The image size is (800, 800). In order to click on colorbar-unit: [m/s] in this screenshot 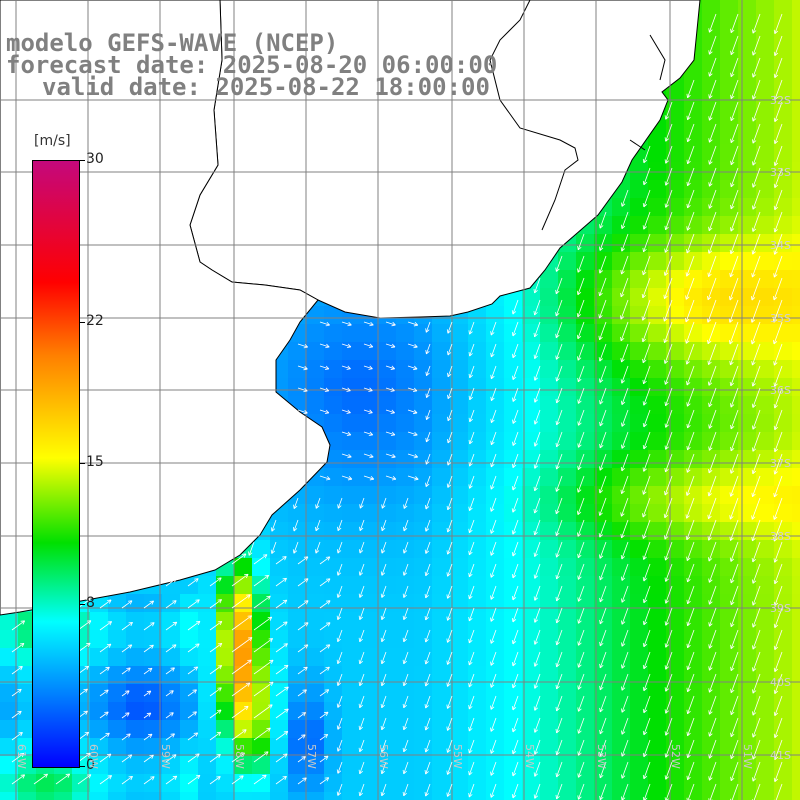, I will do `click(52, 141)`.